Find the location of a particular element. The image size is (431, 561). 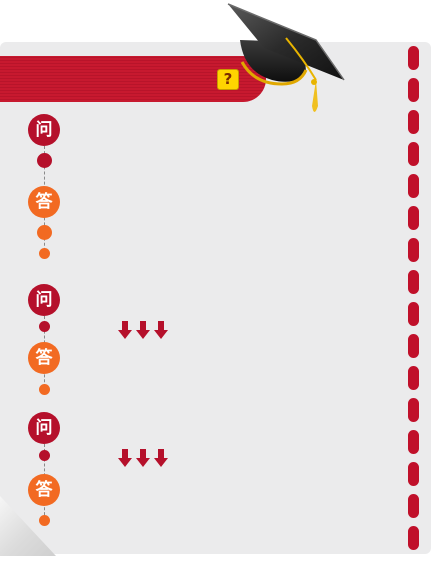

side-dashed-border is located at coordinates (413, 303).